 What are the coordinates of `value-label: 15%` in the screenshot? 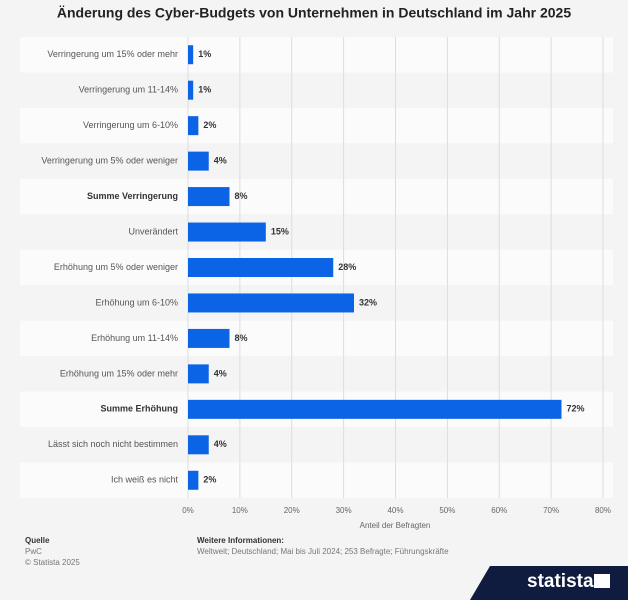 It's located at (280, 231).